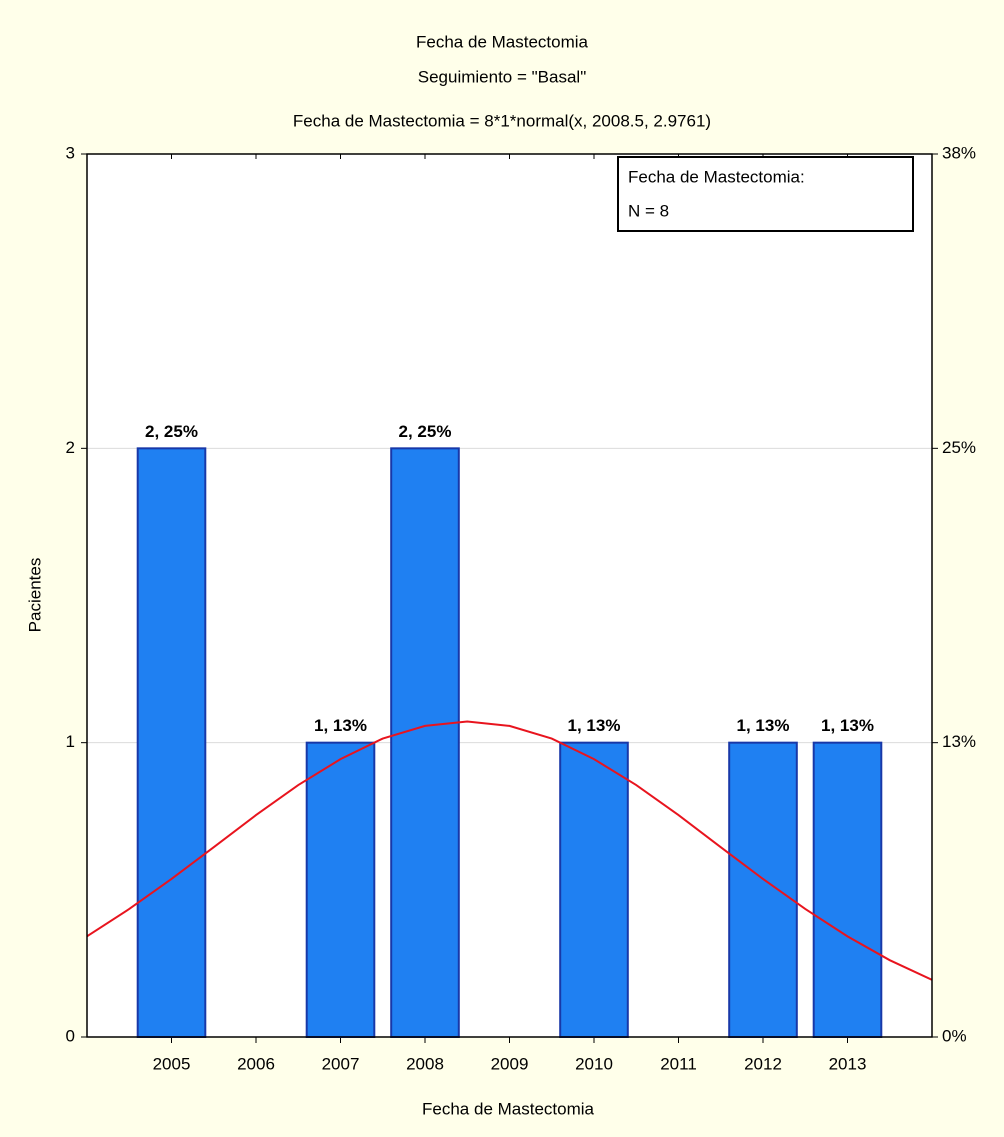  What do you see at coordinates (765, 194) in the screenshot?
I see `stats-box` at bounding box center [765, 194].